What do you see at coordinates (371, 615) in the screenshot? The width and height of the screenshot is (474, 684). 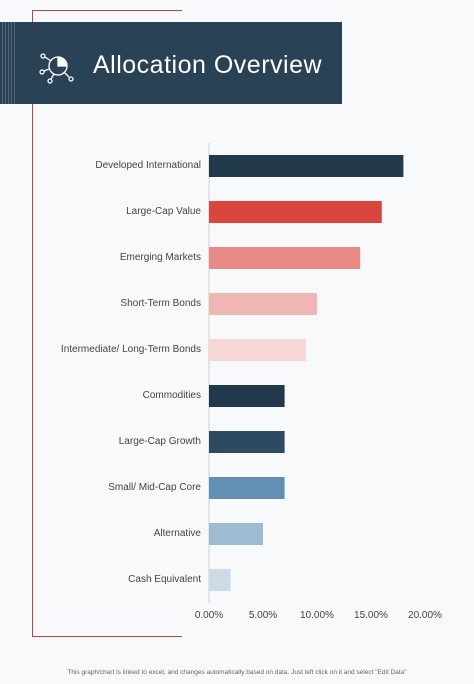 I see `x-tick-label: 15.00%` at bounding box center [371, 615].